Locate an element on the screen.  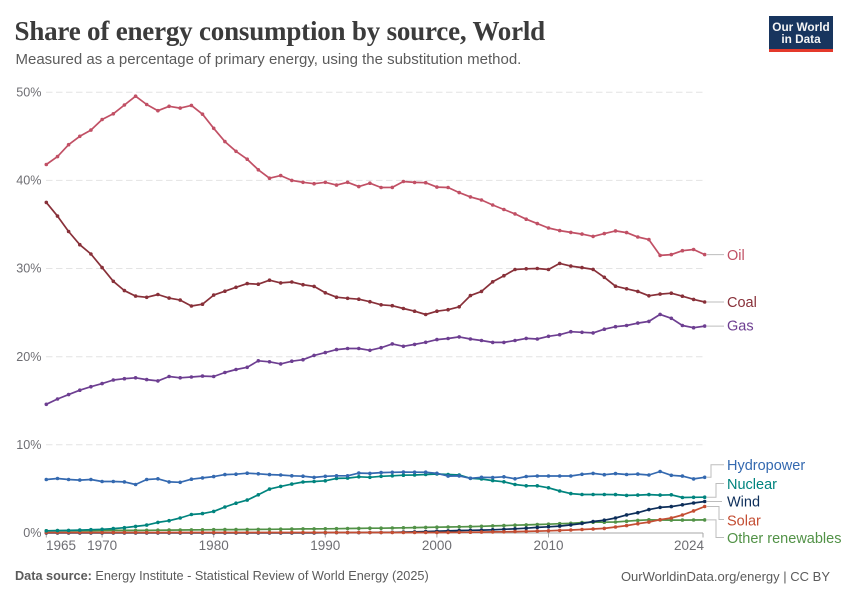
svg-text: 0% is located at coordinates (32, 533).